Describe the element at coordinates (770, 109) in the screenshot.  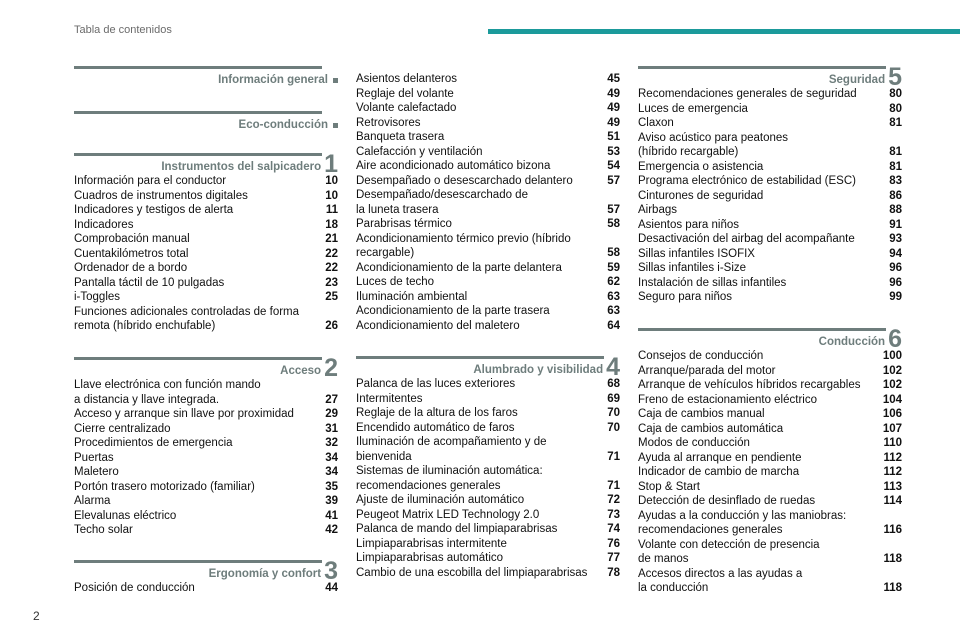
I see `toc-entry: Luces de emergencia 80` at that location.